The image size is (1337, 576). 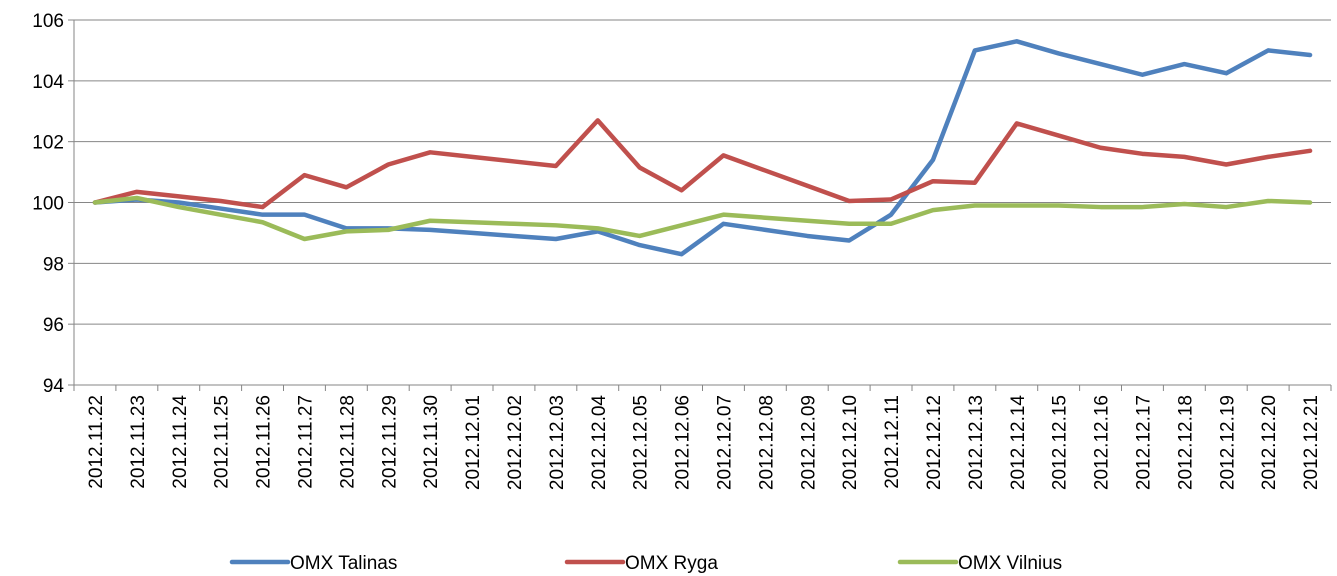 I want to click on x-tick-label: 2012.12.06, so click(x=683, y=442).